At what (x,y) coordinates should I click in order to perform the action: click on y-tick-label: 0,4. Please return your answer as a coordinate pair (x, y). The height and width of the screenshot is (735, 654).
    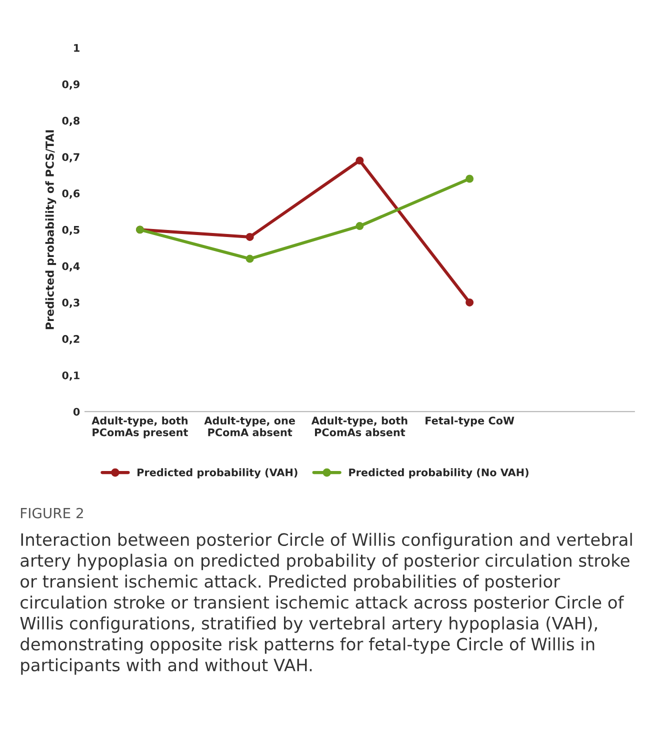
    Looking at the image, I should click on (71, 267).